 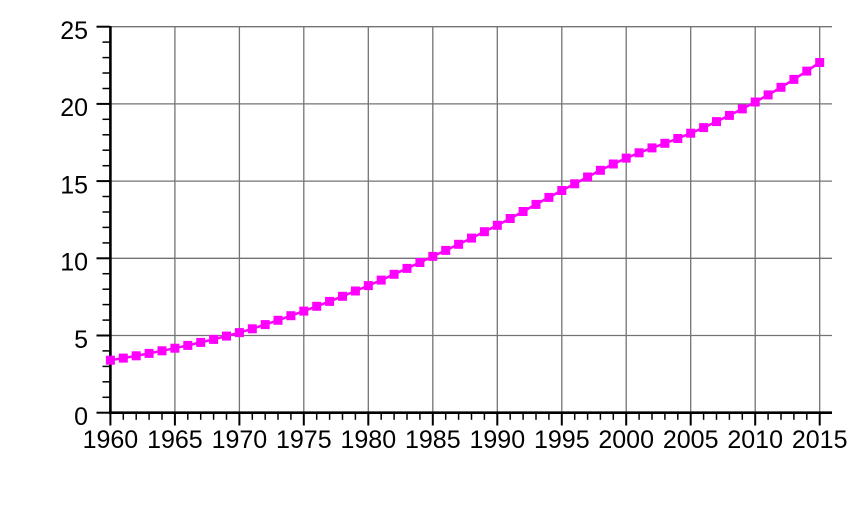 What do you see at coordinates (74, 263) in the screenshot?
I see `svg-text: 10` at bounding box center [74, 263].